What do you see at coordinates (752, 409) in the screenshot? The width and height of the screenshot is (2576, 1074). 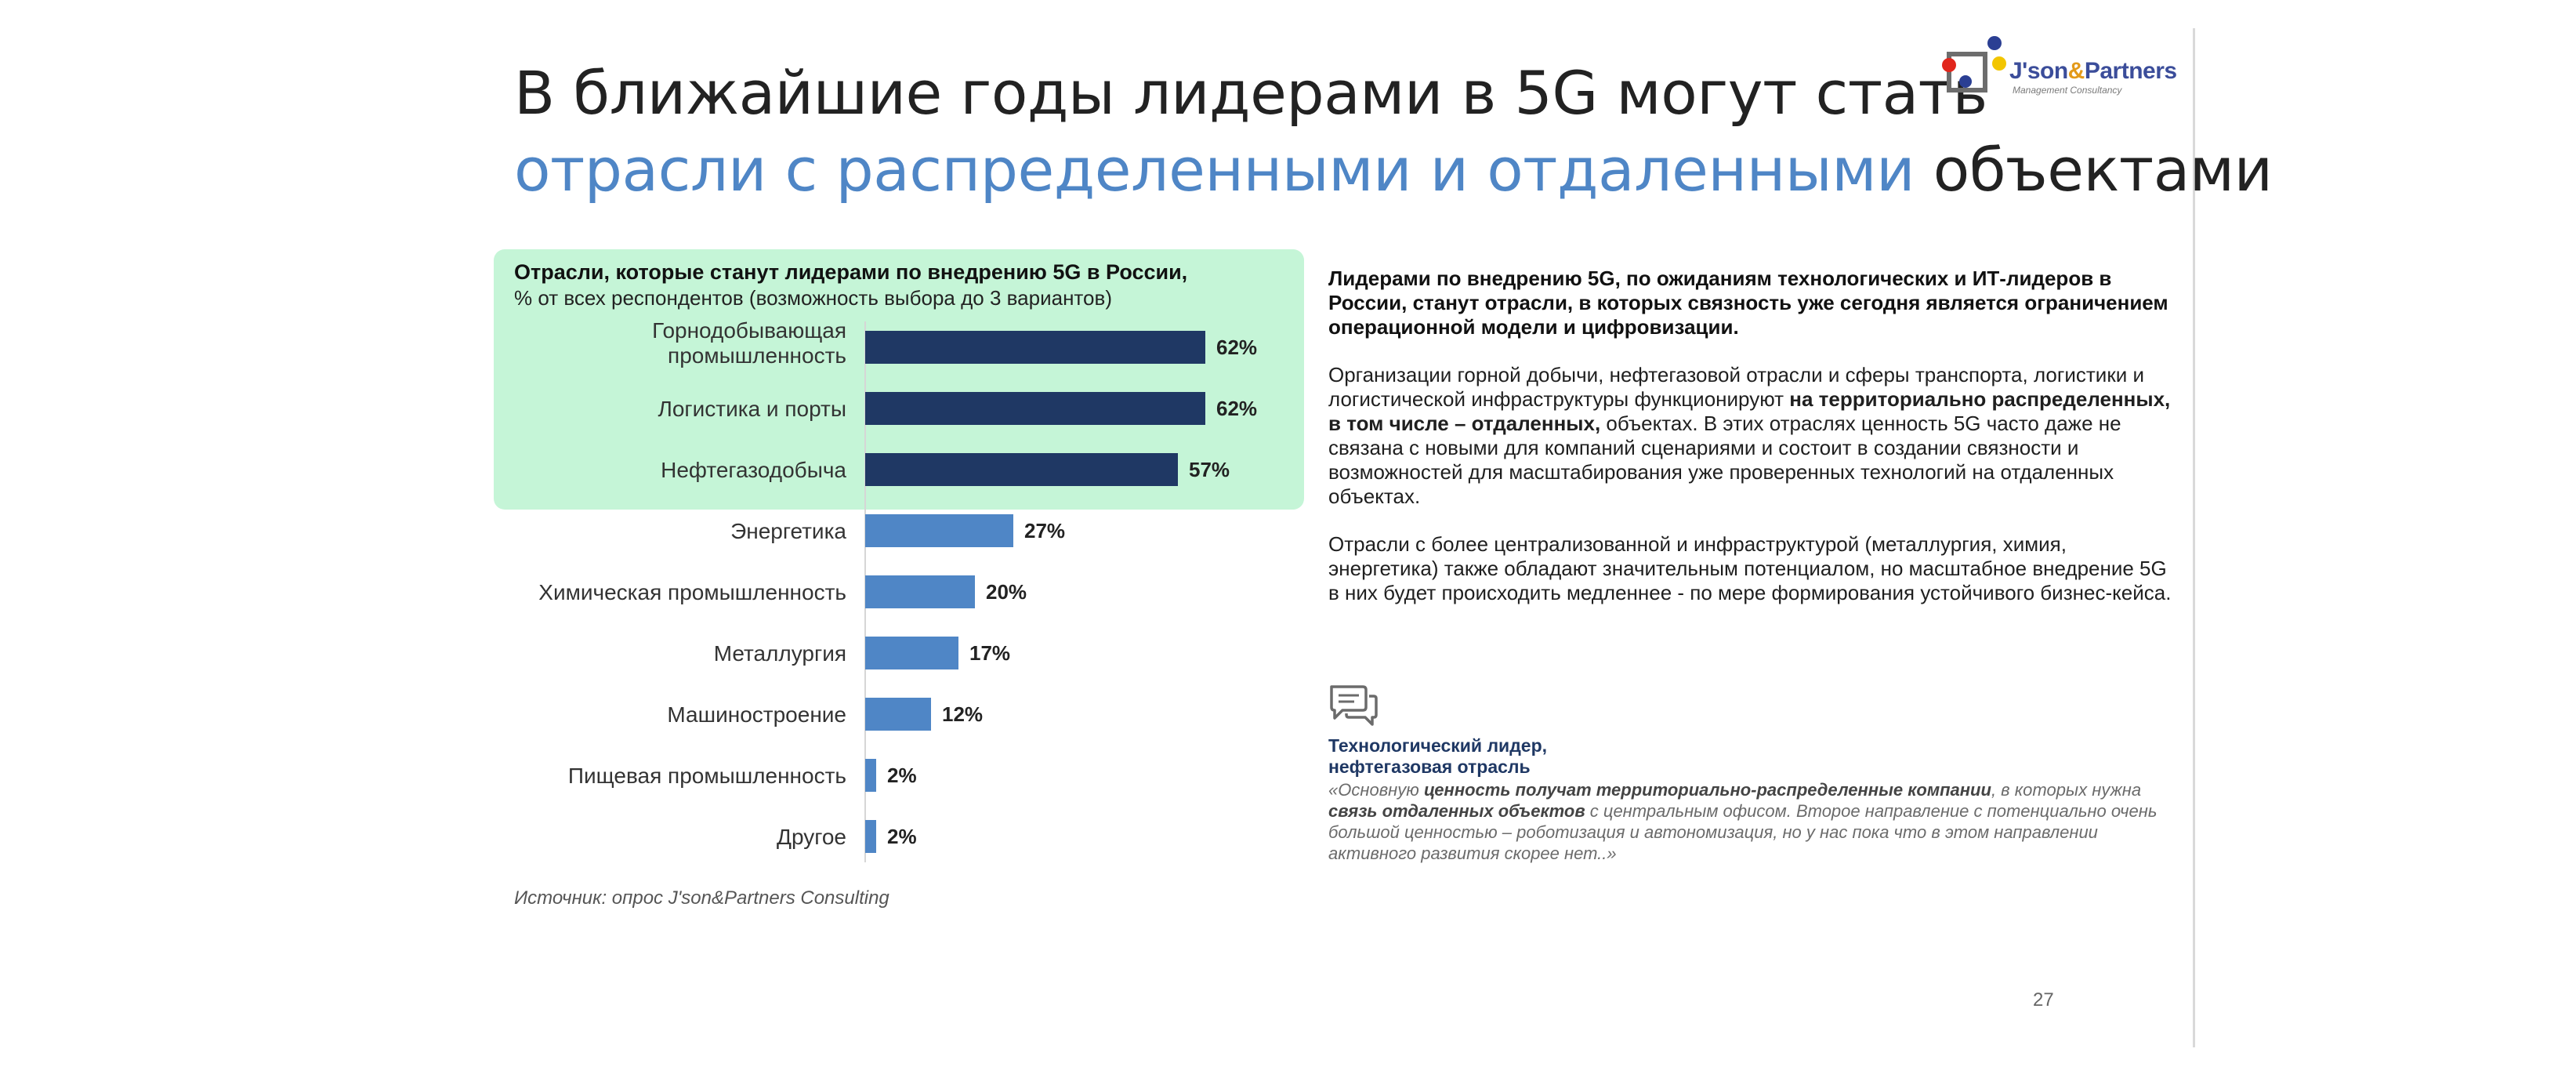 I see `category-label-2: Логистика и порты` at bounding box center [752, 409].